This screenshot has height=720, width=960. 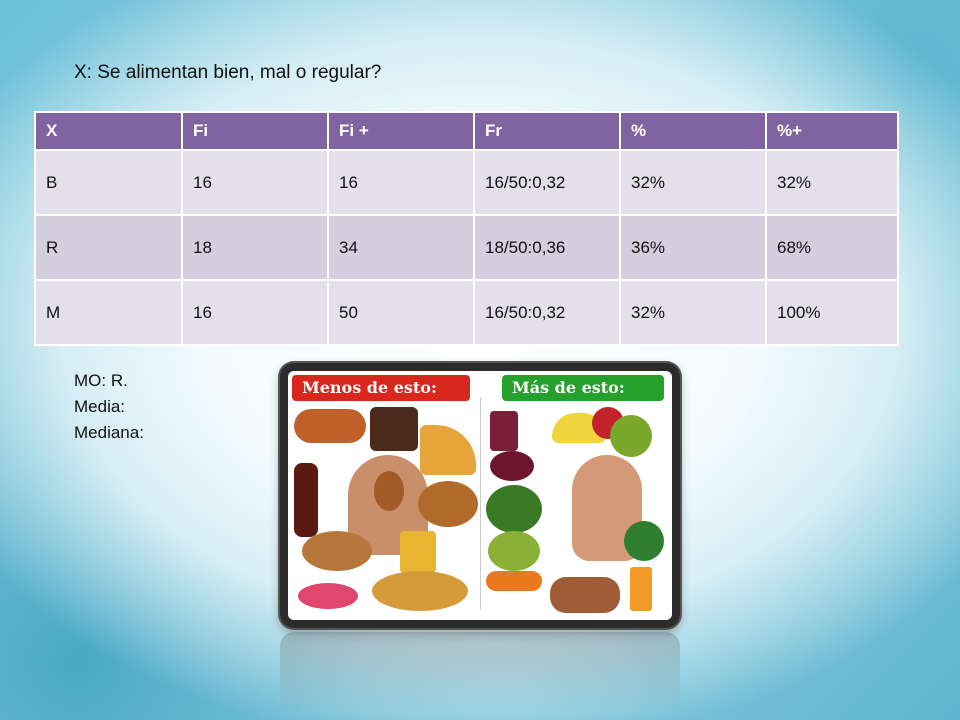 What do you see at coordinates (832, 247) in the screenshot?
I see `table-cell: 68%` at bounding box center [832, 247].